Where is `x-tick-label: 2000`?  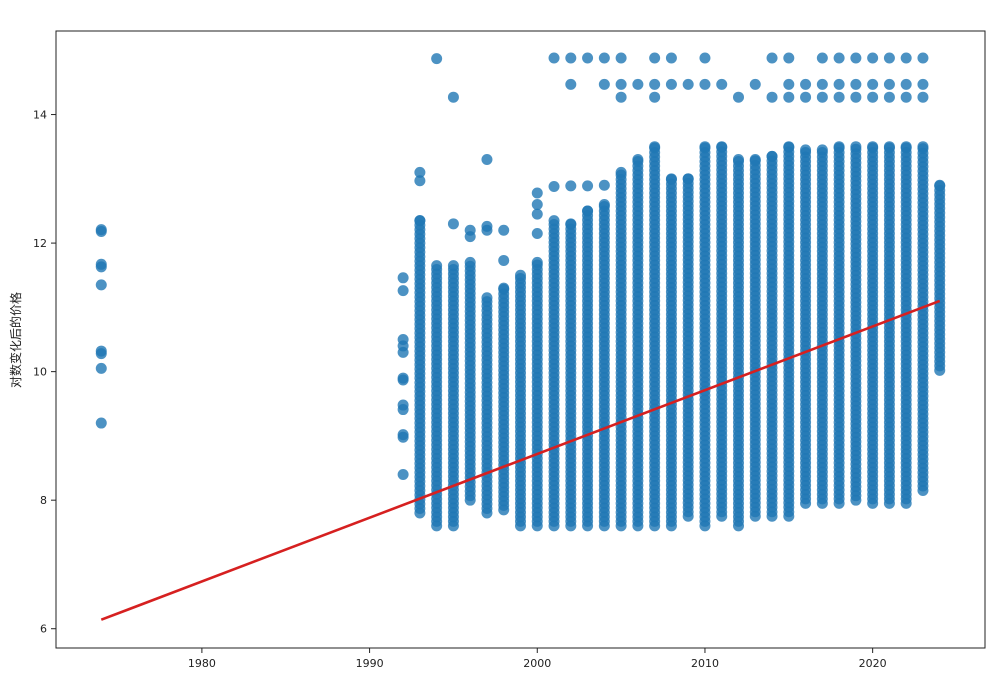
x-tick-label: 2000 is located at coordinates (537, 663).